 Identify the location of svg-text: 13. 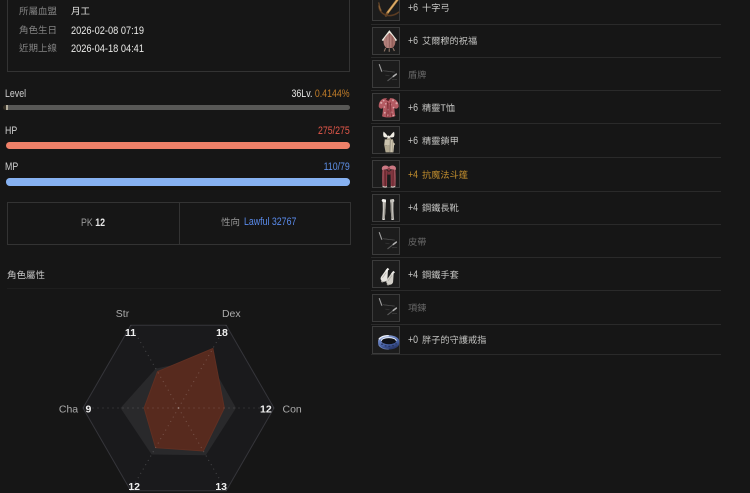
(221, 487).